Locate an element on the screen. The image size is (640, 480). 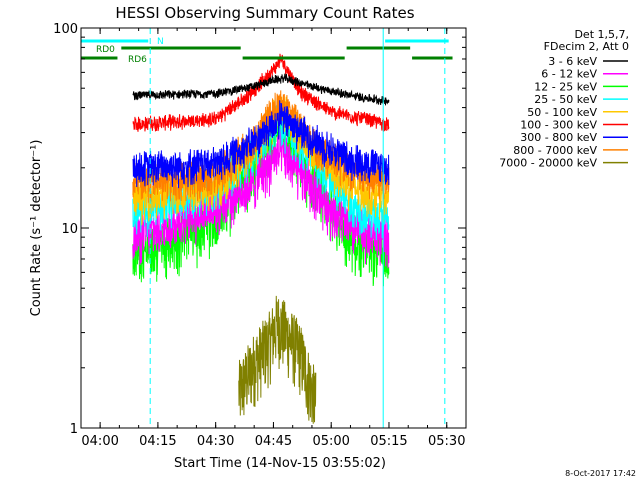
legend-label-3: 25 - 50 keV is located at coordinates (565, 99).